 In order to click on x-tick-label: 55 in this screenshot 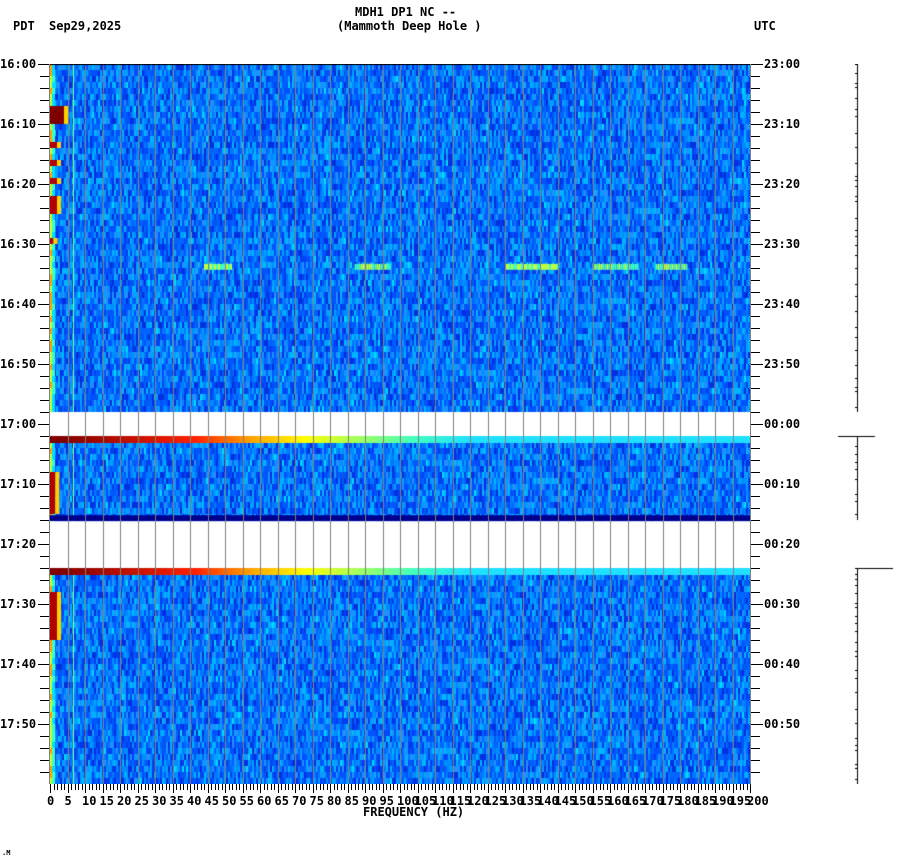, I will do `click(246, 801)`.